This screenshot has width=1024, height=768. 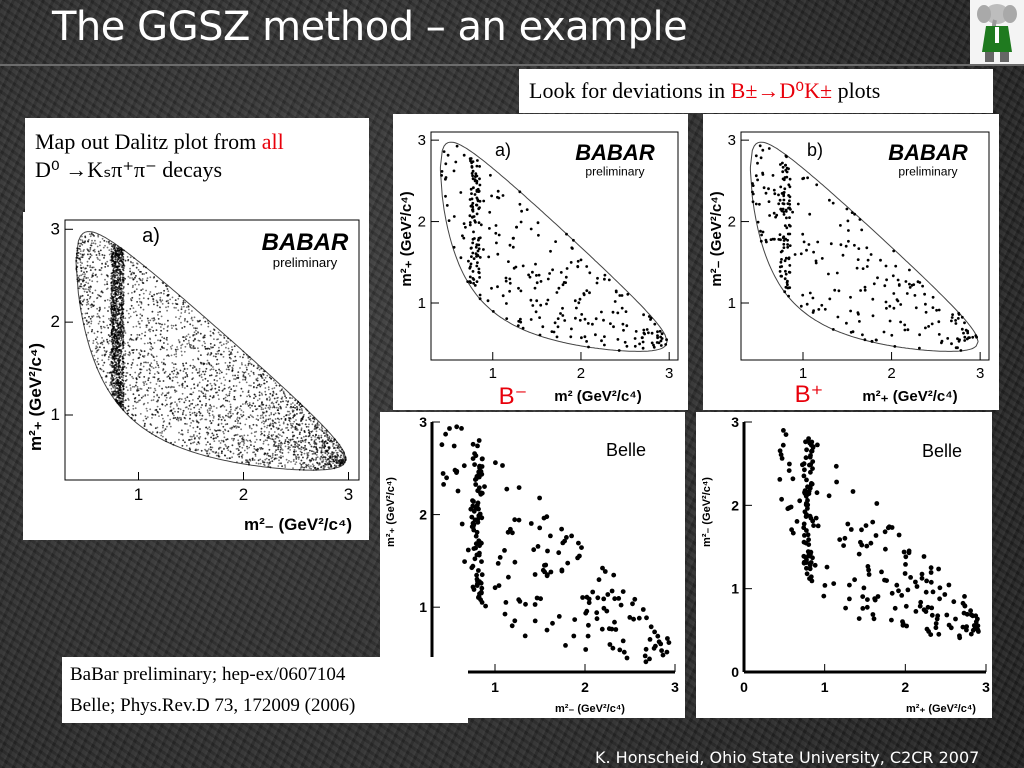 What do you see at coordinates (55, 414) in the screenshot?
I see `y-tick-label: 1` at bounding box center [55, 414].